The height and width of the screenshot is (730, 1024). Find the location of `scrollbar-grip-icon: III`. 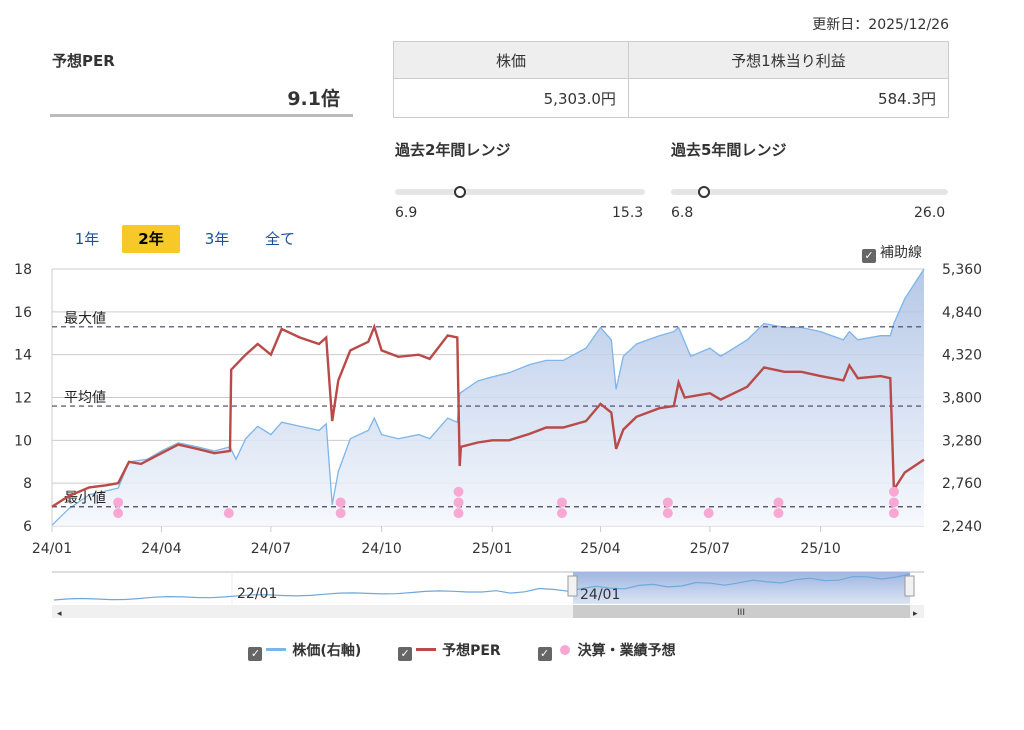

scrollbar-grip-icon: III is located at coordinates (741, 613).